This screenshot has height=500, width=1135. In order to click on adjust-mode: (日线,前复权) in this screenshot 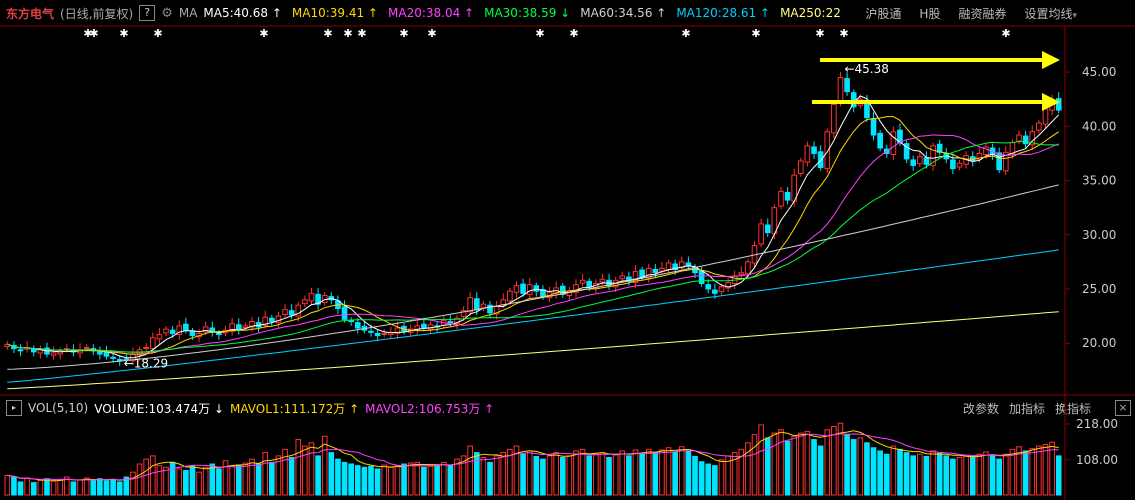, I will do `click(97, 13)`.